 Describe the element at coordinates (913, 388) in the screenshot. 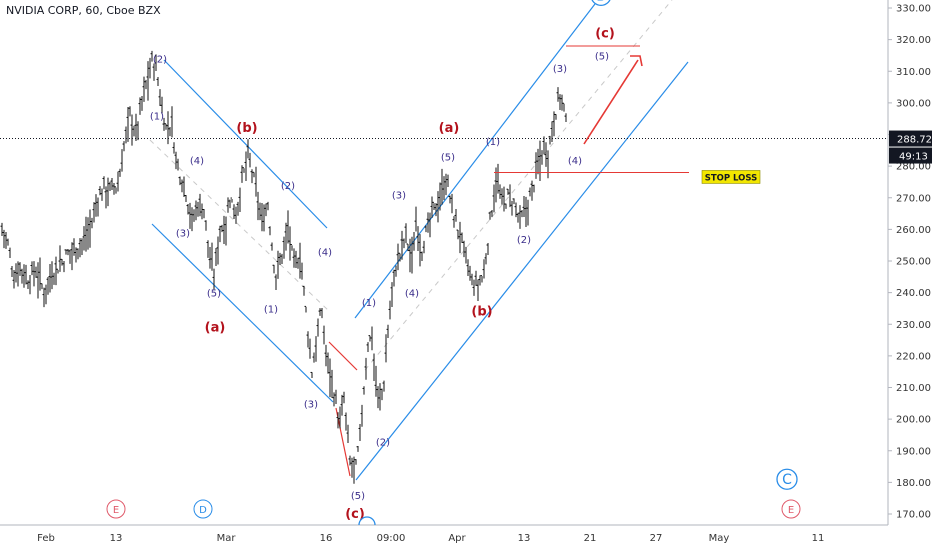

I see `price-tick-label: 210.00` at that location.